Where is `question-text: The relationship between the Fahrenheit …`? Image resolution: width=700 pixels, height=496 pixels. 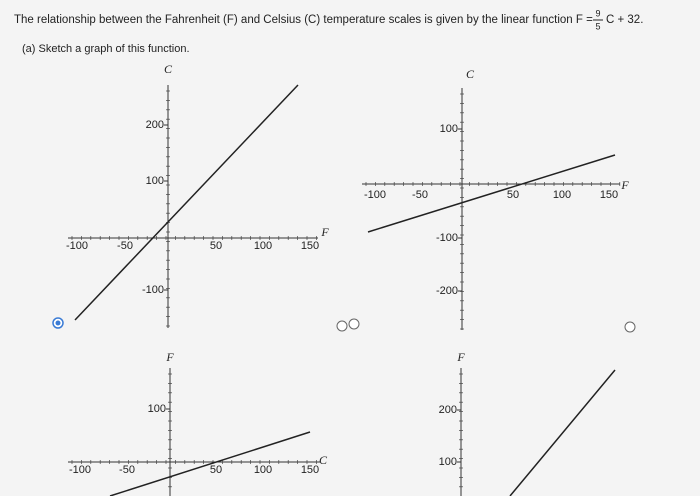
question-text: The relationship between the Fahrenheit … is located at coordinates (303, 20).